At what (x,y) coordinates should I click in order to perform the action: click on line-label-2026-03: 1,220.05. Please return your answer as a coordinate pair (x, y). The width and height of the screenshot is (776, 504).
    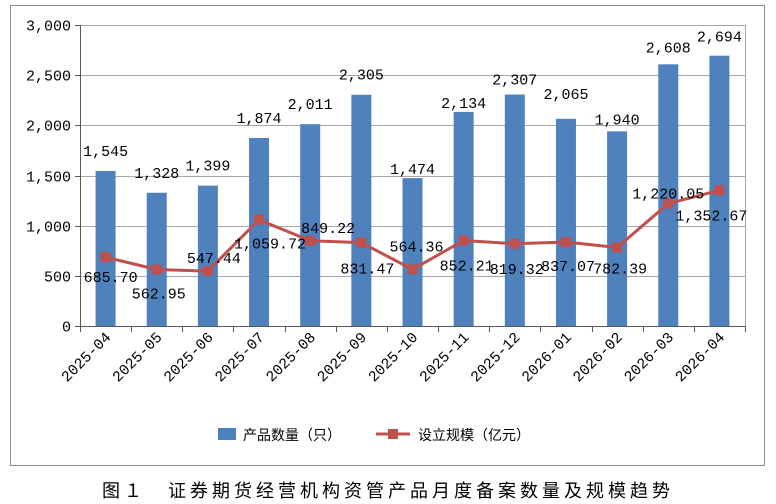
    Looking at the image, I should click on (668, 195).